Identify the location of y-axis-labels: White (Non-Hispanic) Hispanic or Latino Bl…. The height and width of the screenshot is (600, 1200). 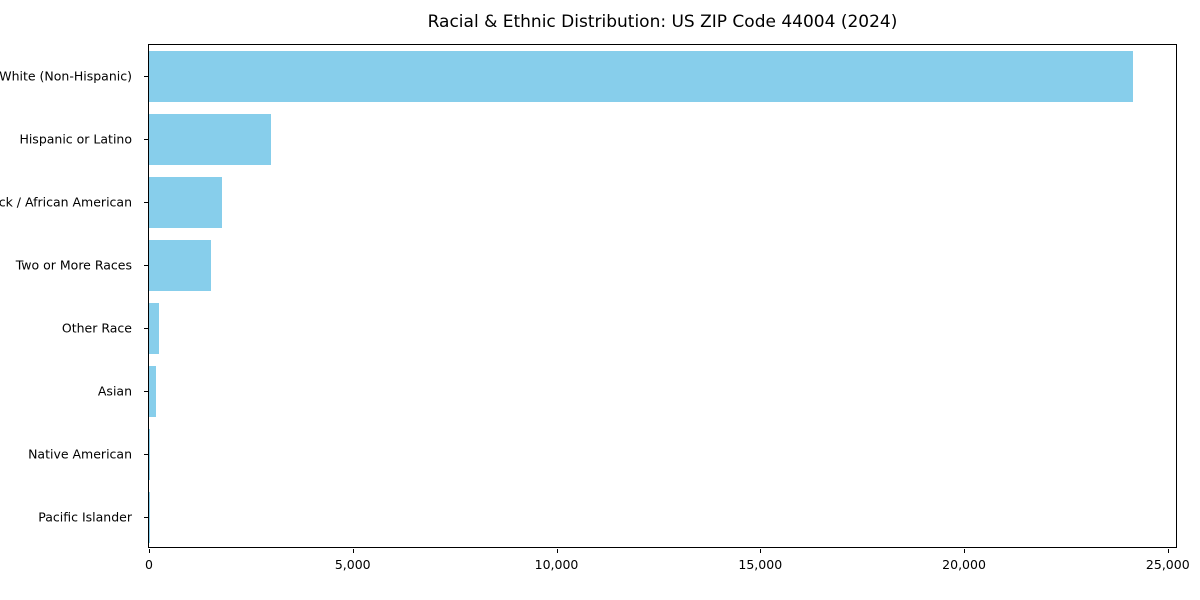
(70, 296).